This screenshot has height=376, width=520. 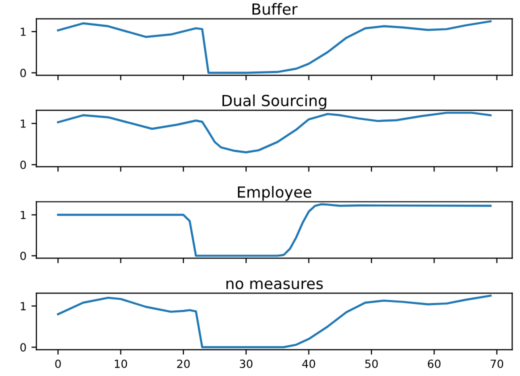 What do you see at coordinates (434, 364) in the screenshot?
I see `x-tick-label: 60` at bounding box center [434, 364].